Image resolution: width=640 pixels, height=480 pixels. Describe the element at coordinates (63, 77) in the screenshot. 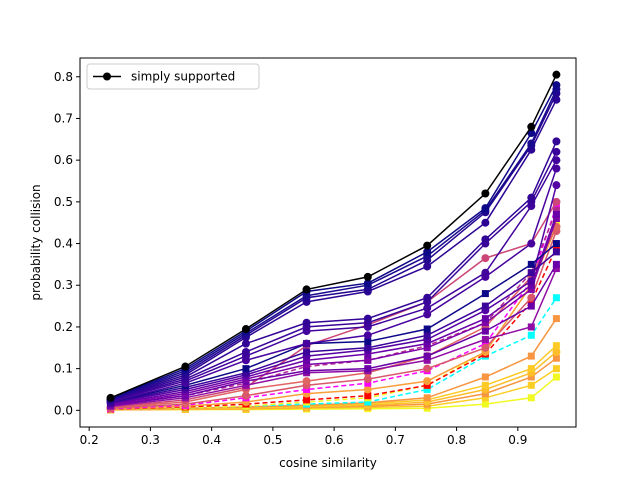

I see `y-tick-label: 0.8` at that location.